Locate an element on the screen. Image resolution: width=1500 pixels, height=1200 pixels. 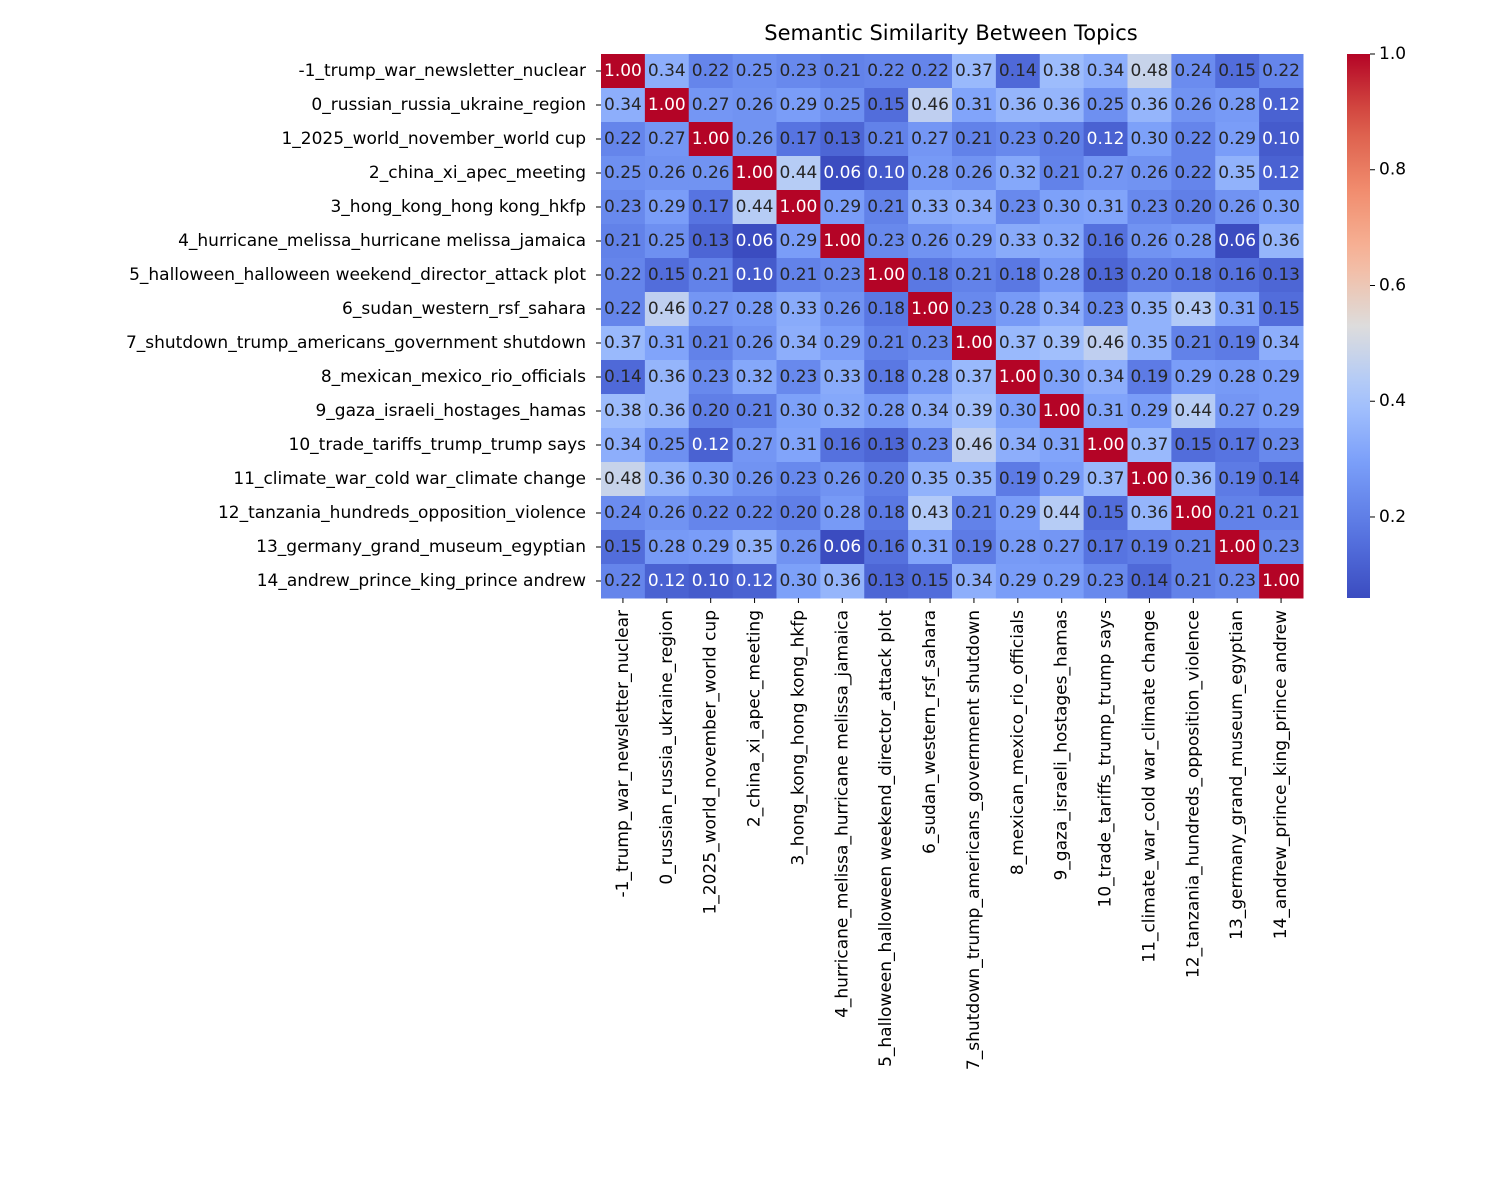
cell-label: 0.10 is located at coordinates (886, 173).